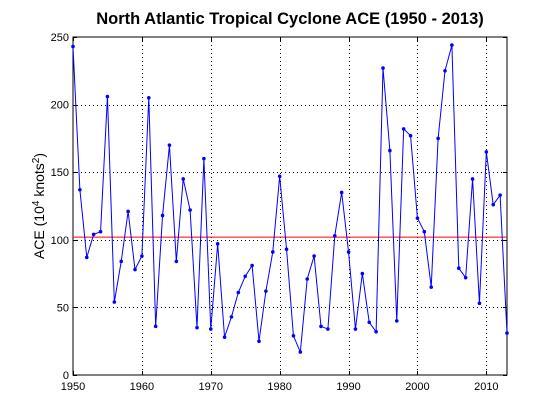 This screenshot has height=420, width=560. What do you see at coordinates (73, 387) in the screenshot?
I see `x-tick-label: 1950` at bounding box center [73, 387].